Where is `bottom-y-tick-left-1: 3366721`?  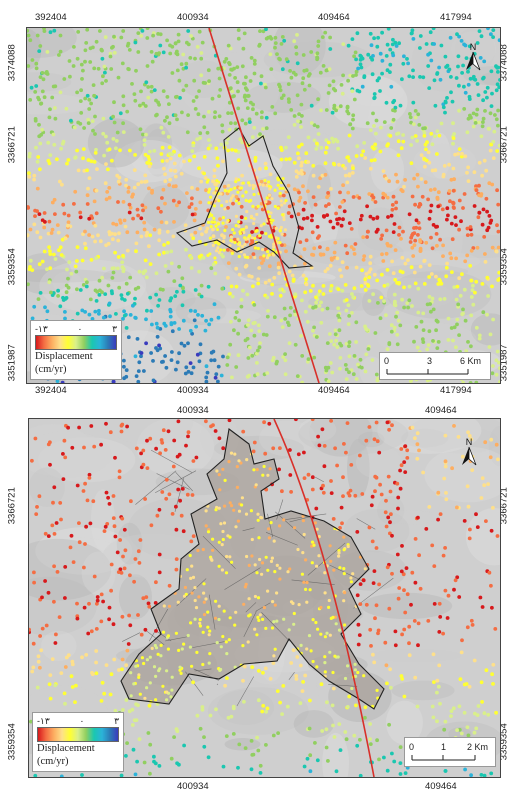 bottom-y-tick-left-1: 3366721 is located at coordinates (12, 506).